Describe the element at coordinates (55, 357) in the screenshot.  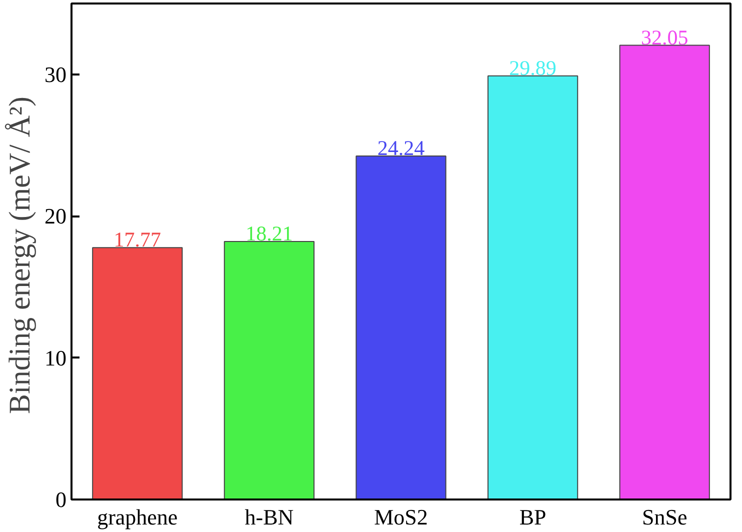
I see `y-tick-label: 10` at that location.